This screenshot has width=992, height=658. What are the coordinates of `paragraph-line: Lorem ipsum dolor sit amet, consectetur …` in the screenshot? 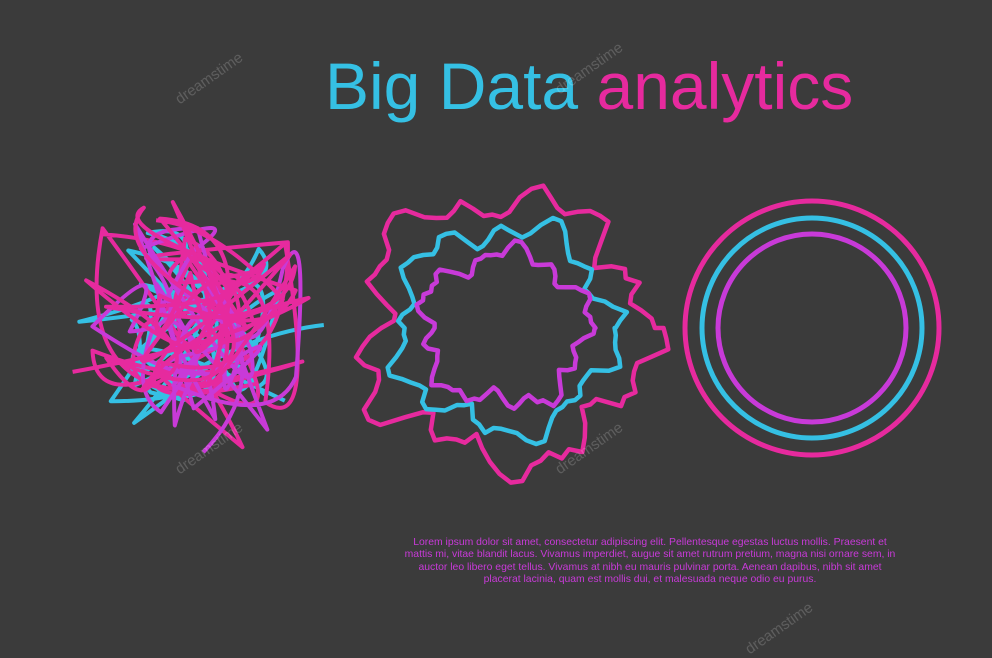 It's located at (650, 542).